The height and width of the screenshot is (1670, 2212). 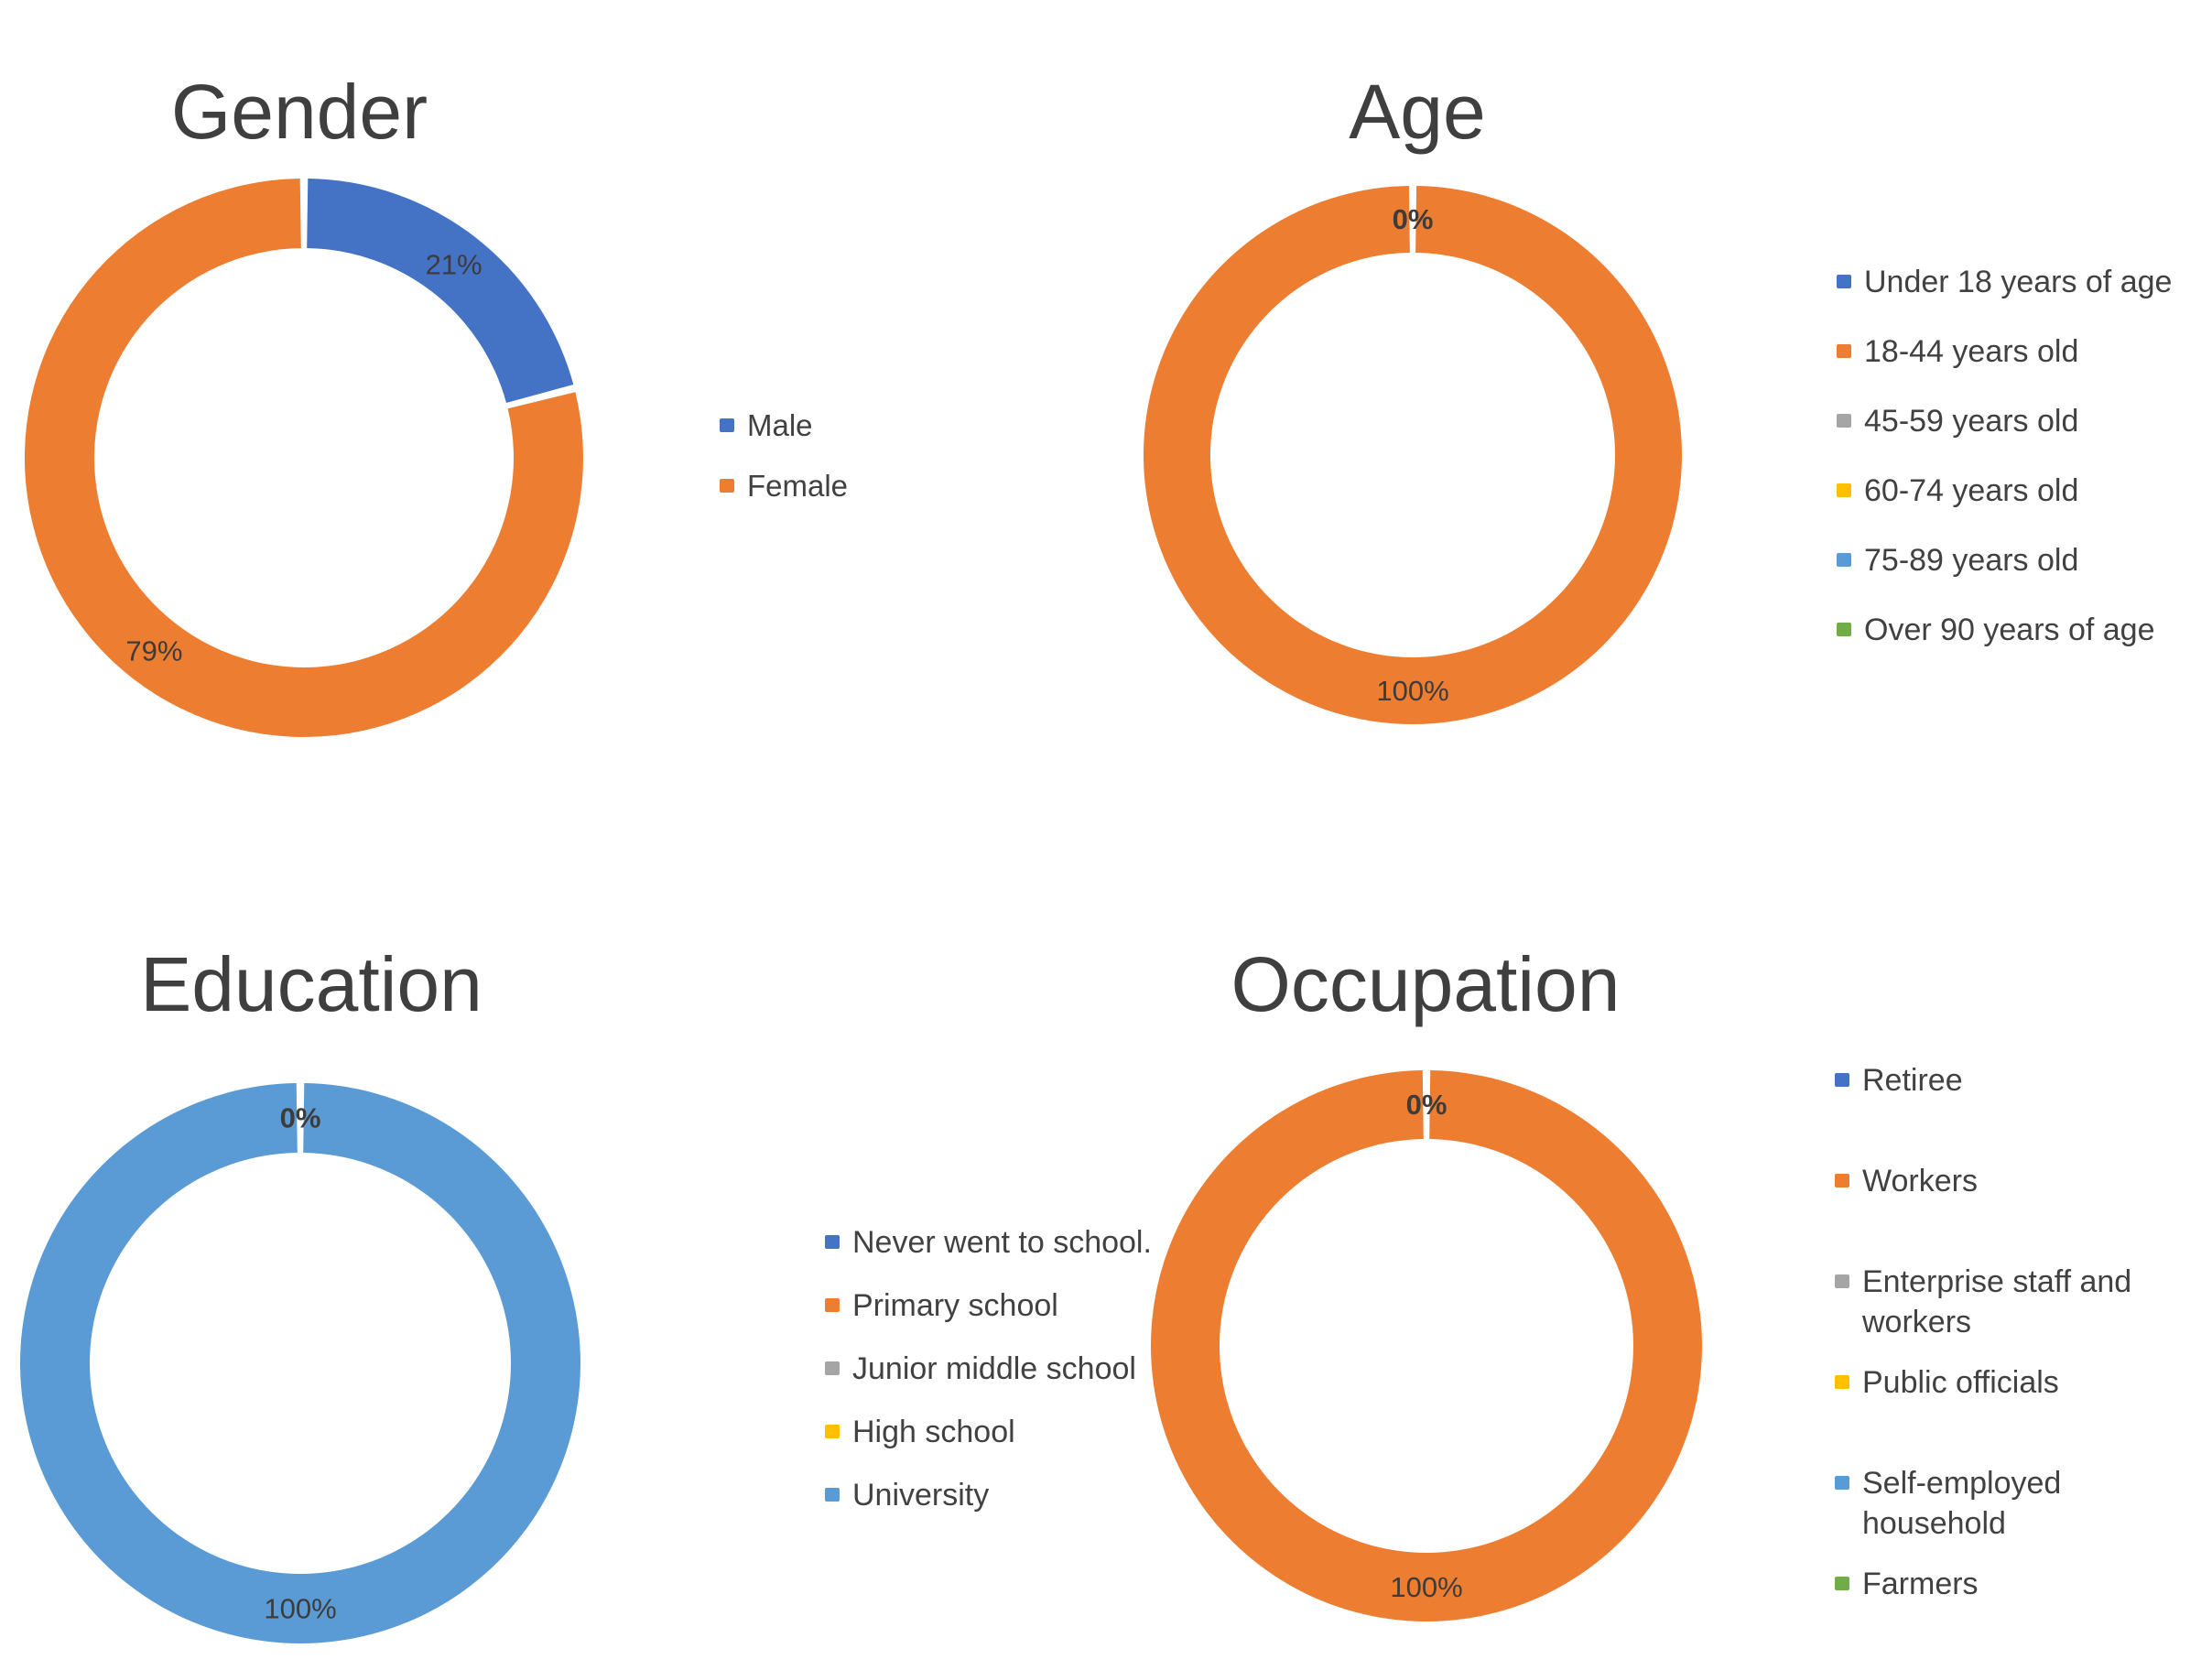 What do you see at coordinates (304, 458) in the screenshot?
I see `gender-donut: 21% 79%` at bounding box center [304, 458].